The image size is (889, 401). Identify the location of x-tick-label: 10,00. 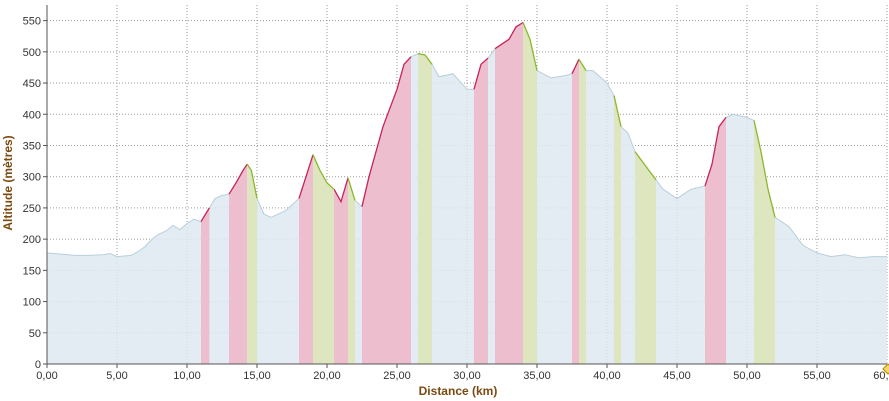
(187, 376).